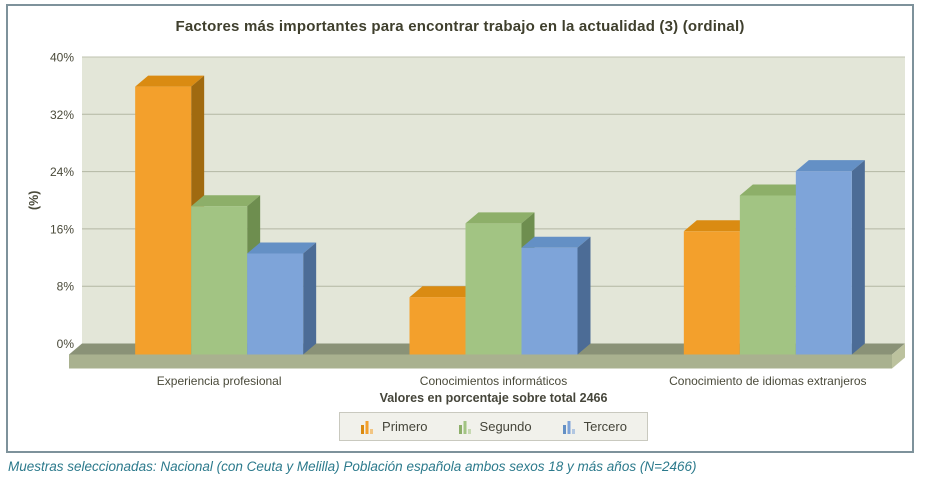 This screenshot has width=926, height=496. I want to click on legend-label: Tercero, so click(605, 426).